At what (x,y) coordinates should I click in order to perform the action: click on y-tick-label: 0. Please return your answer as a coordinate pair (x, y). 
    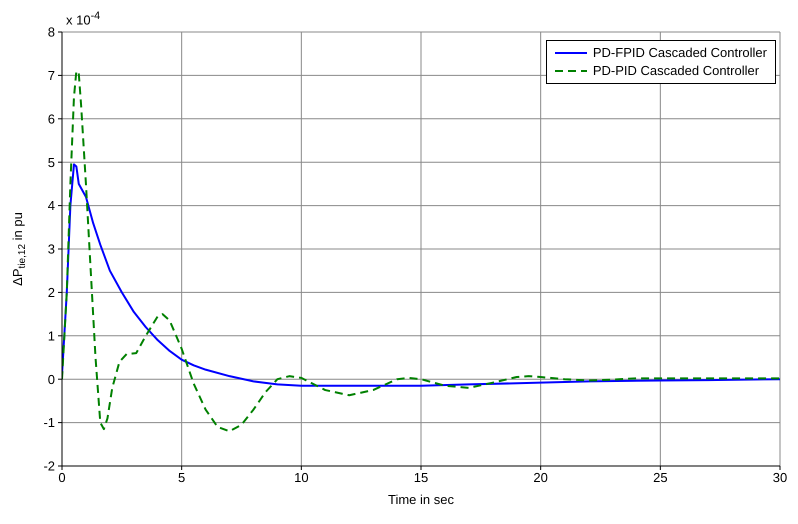
    Looking at the image, I should click on (51, 379).